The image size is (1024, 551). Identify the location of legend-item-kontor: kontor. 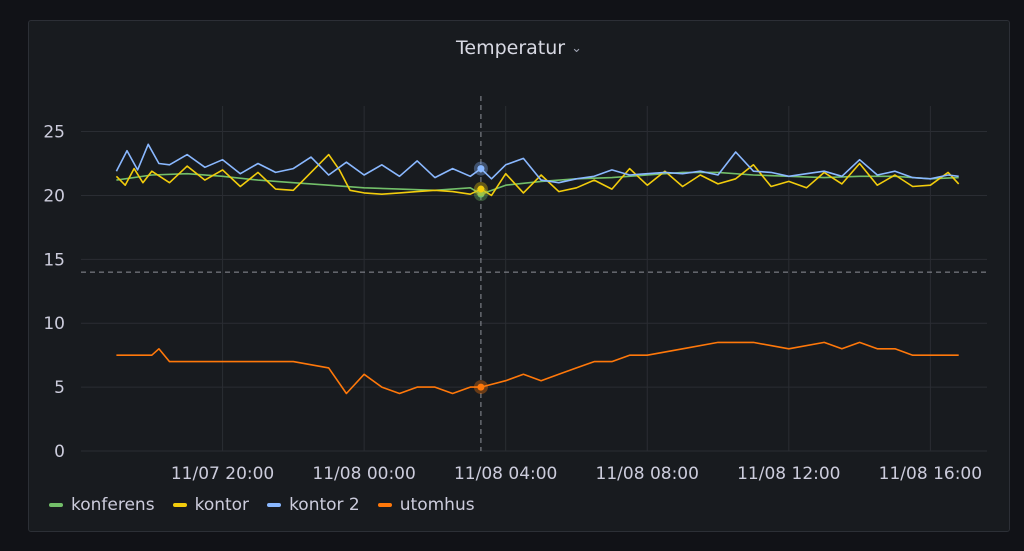
(211, 505).